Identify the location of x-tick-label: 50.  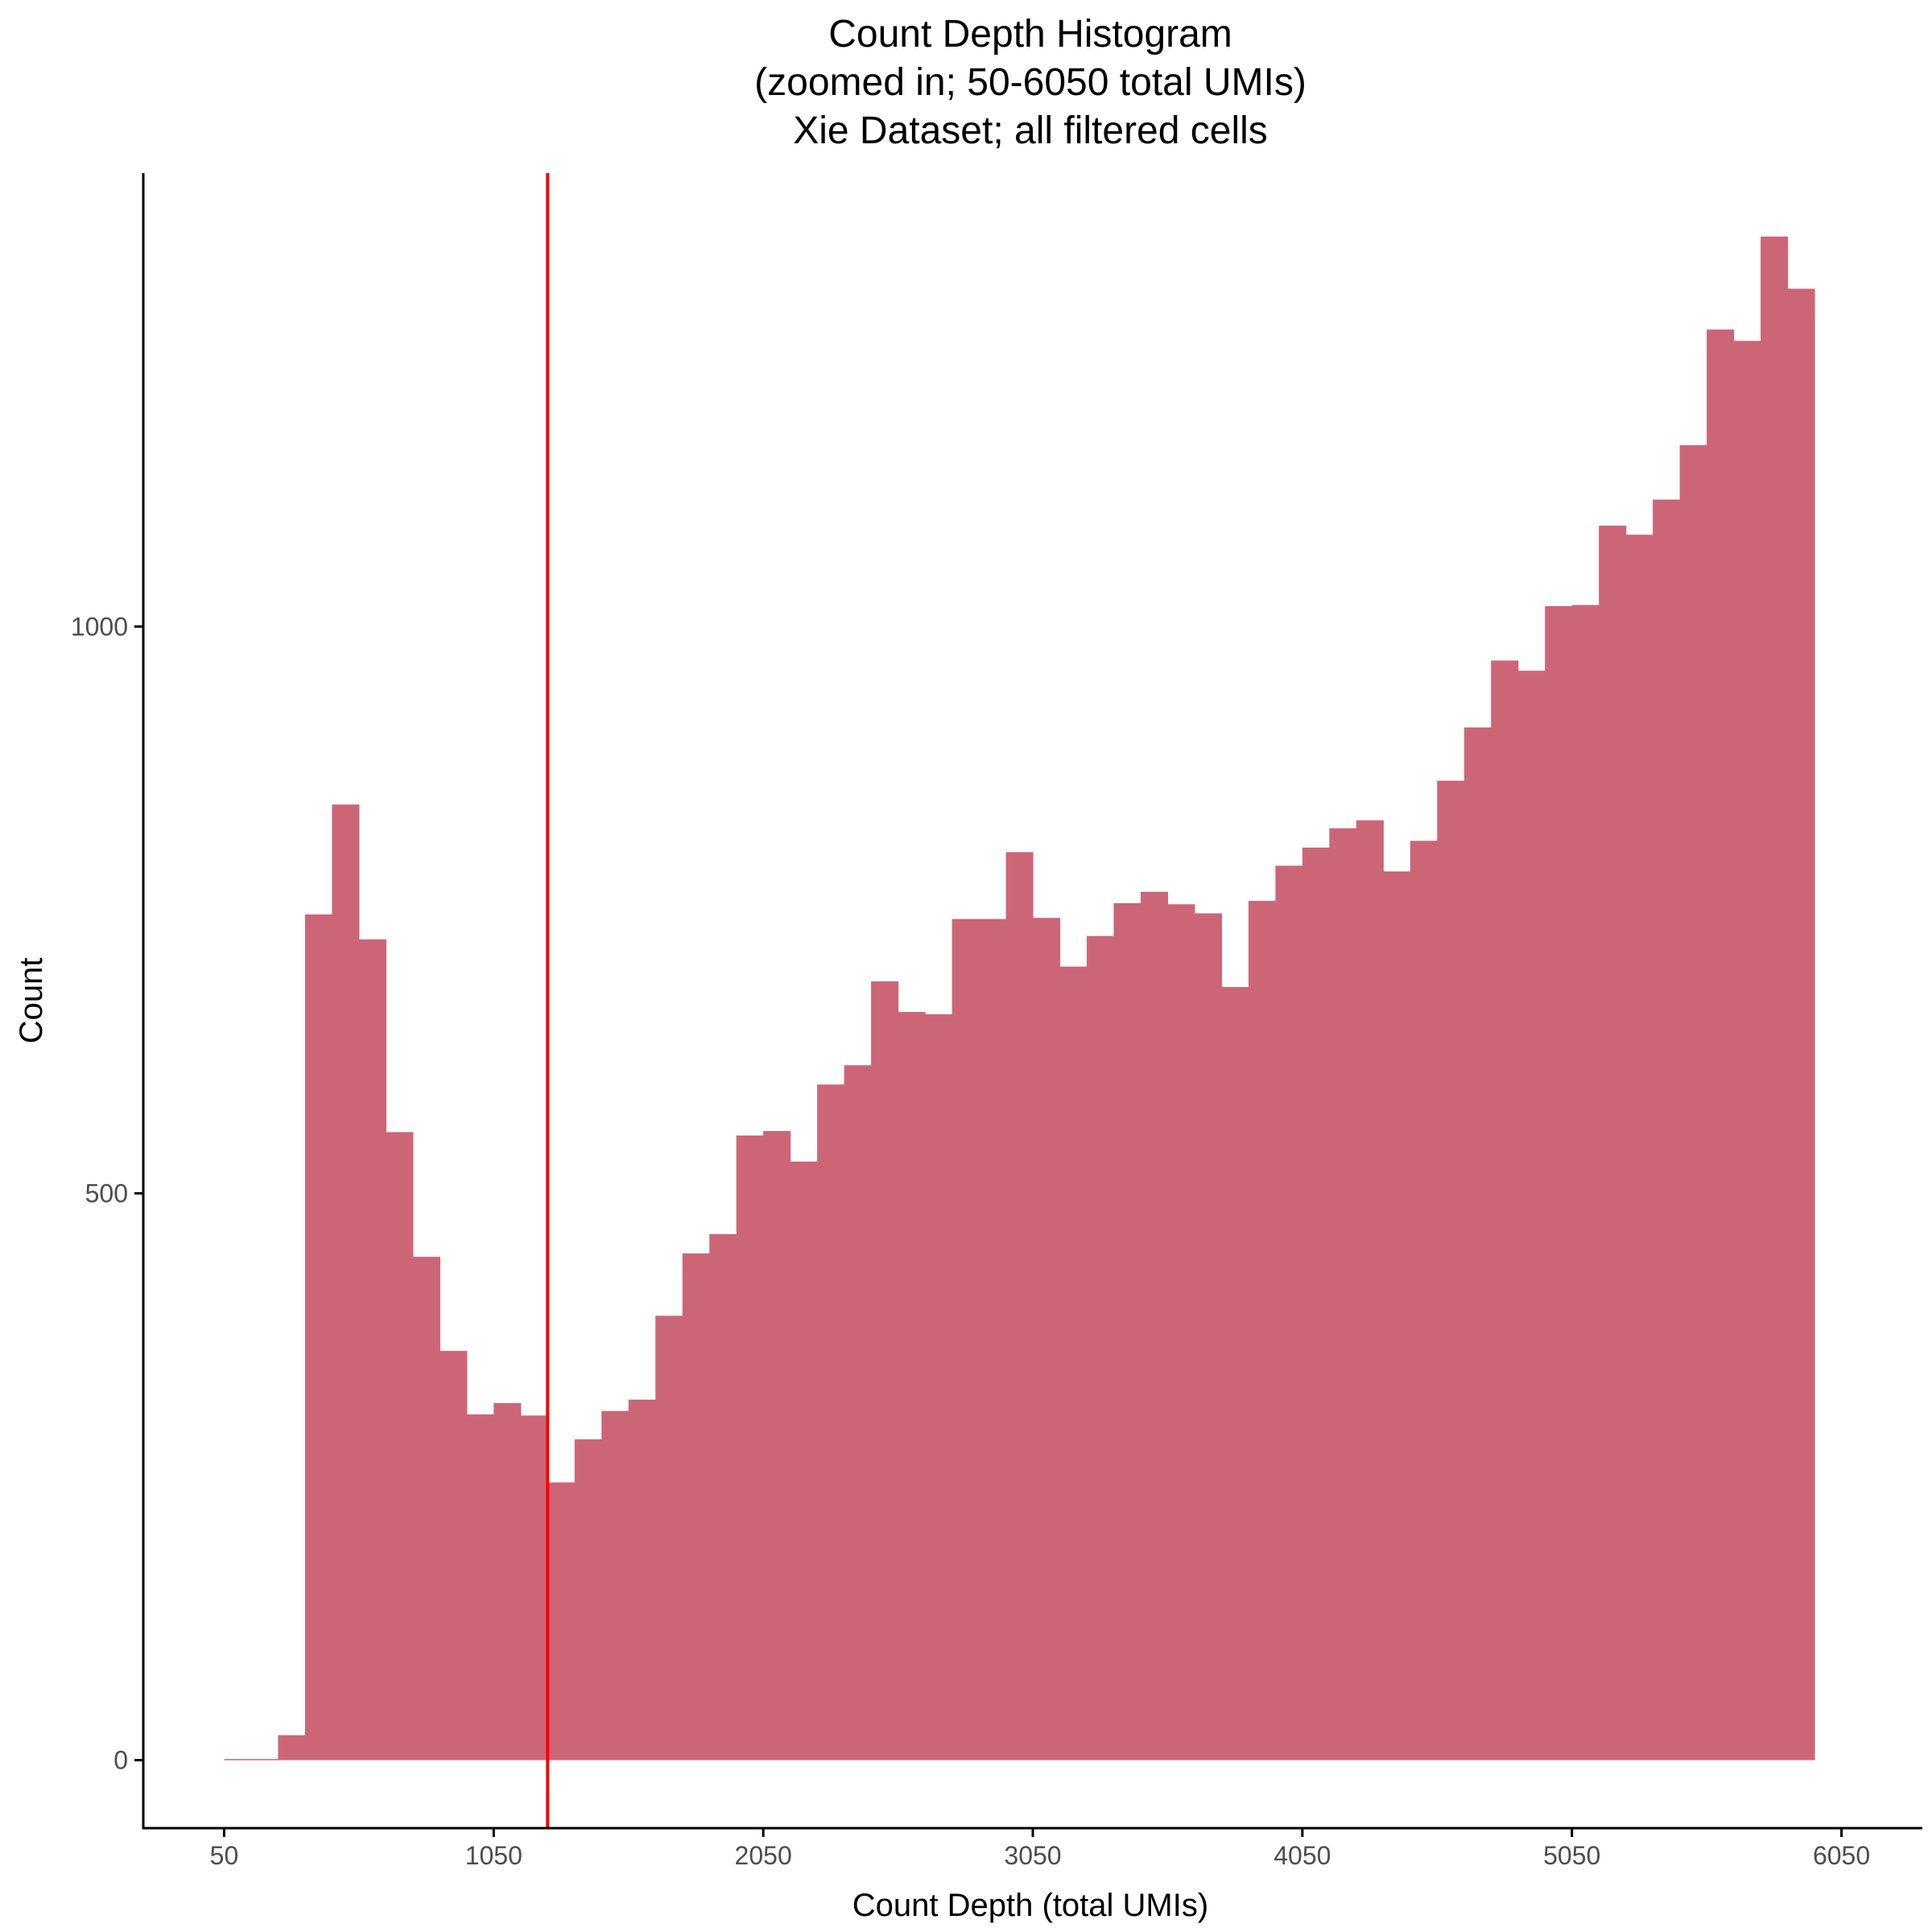
(224, 1855).